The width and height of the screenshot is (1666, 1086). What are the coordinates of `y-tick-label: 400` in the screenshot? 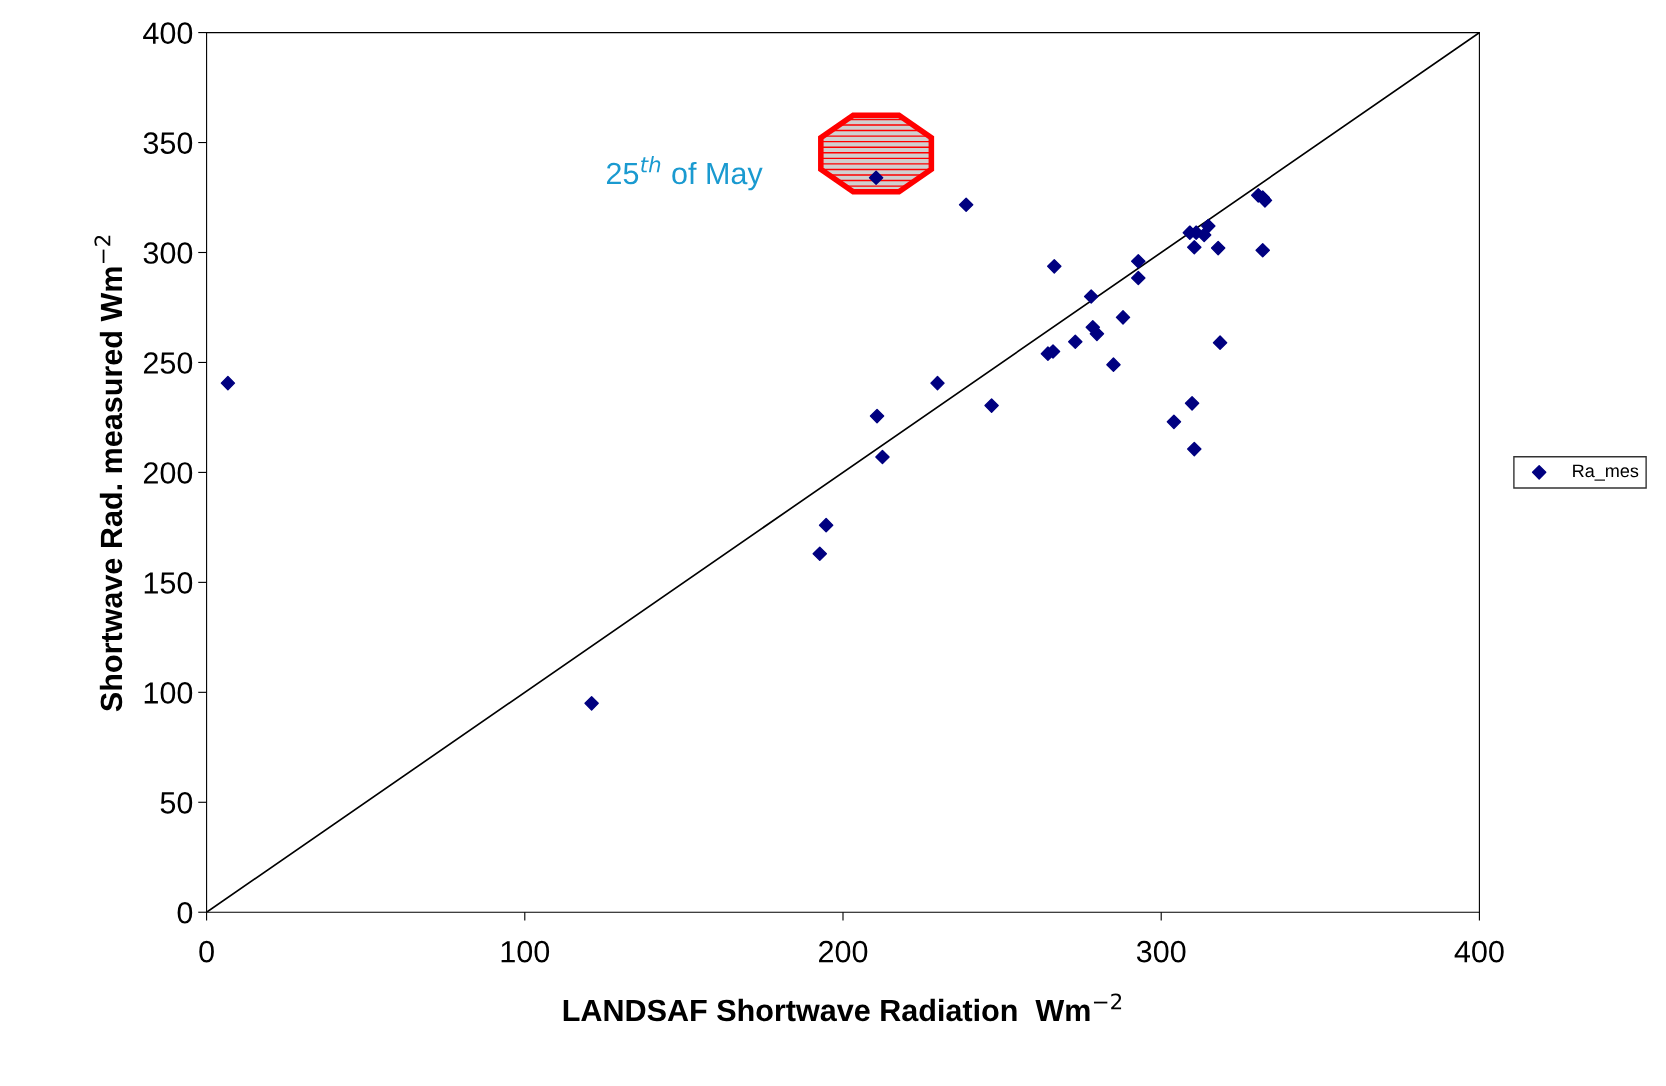 It's located at (168, 33).